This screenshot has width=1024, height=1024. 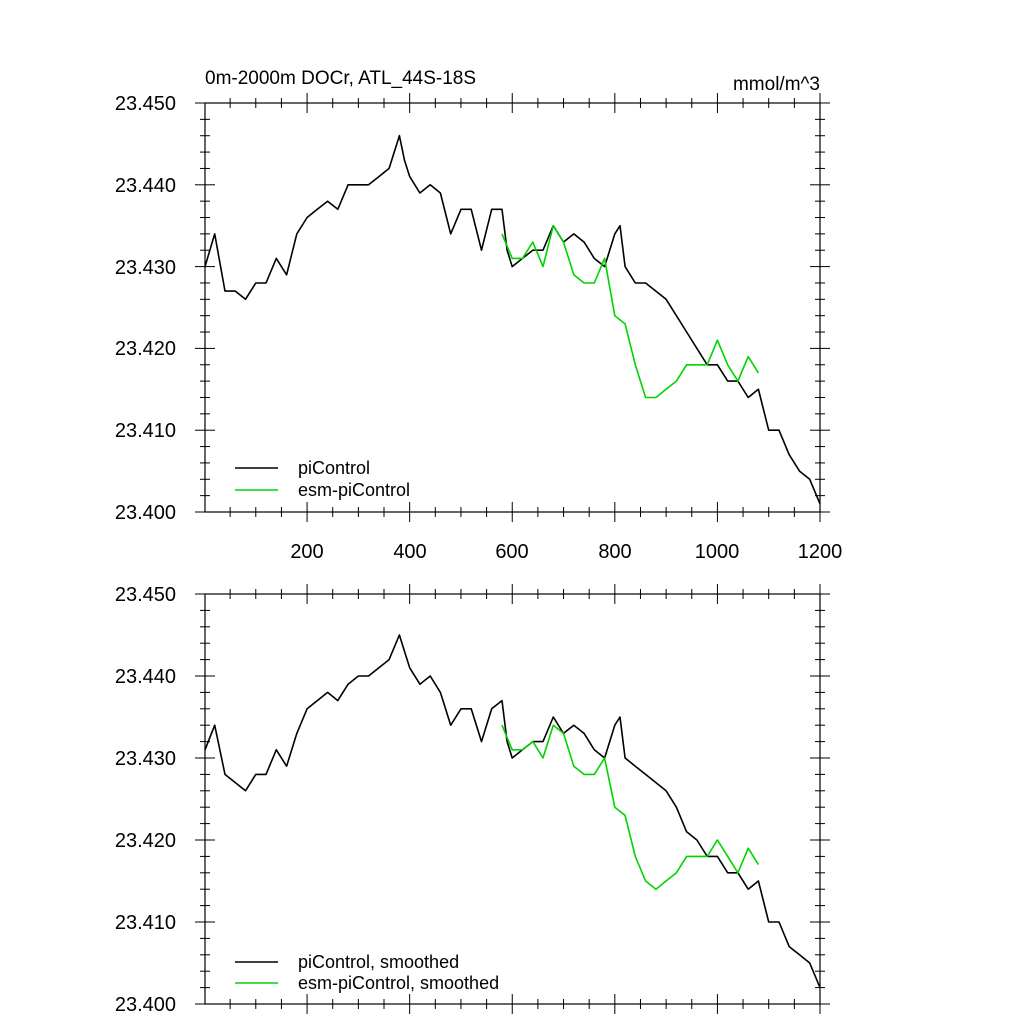 I want to click on chart-title: 0m-2000m DOCr, ATL_44S-18S, so click(x=340, y=78).